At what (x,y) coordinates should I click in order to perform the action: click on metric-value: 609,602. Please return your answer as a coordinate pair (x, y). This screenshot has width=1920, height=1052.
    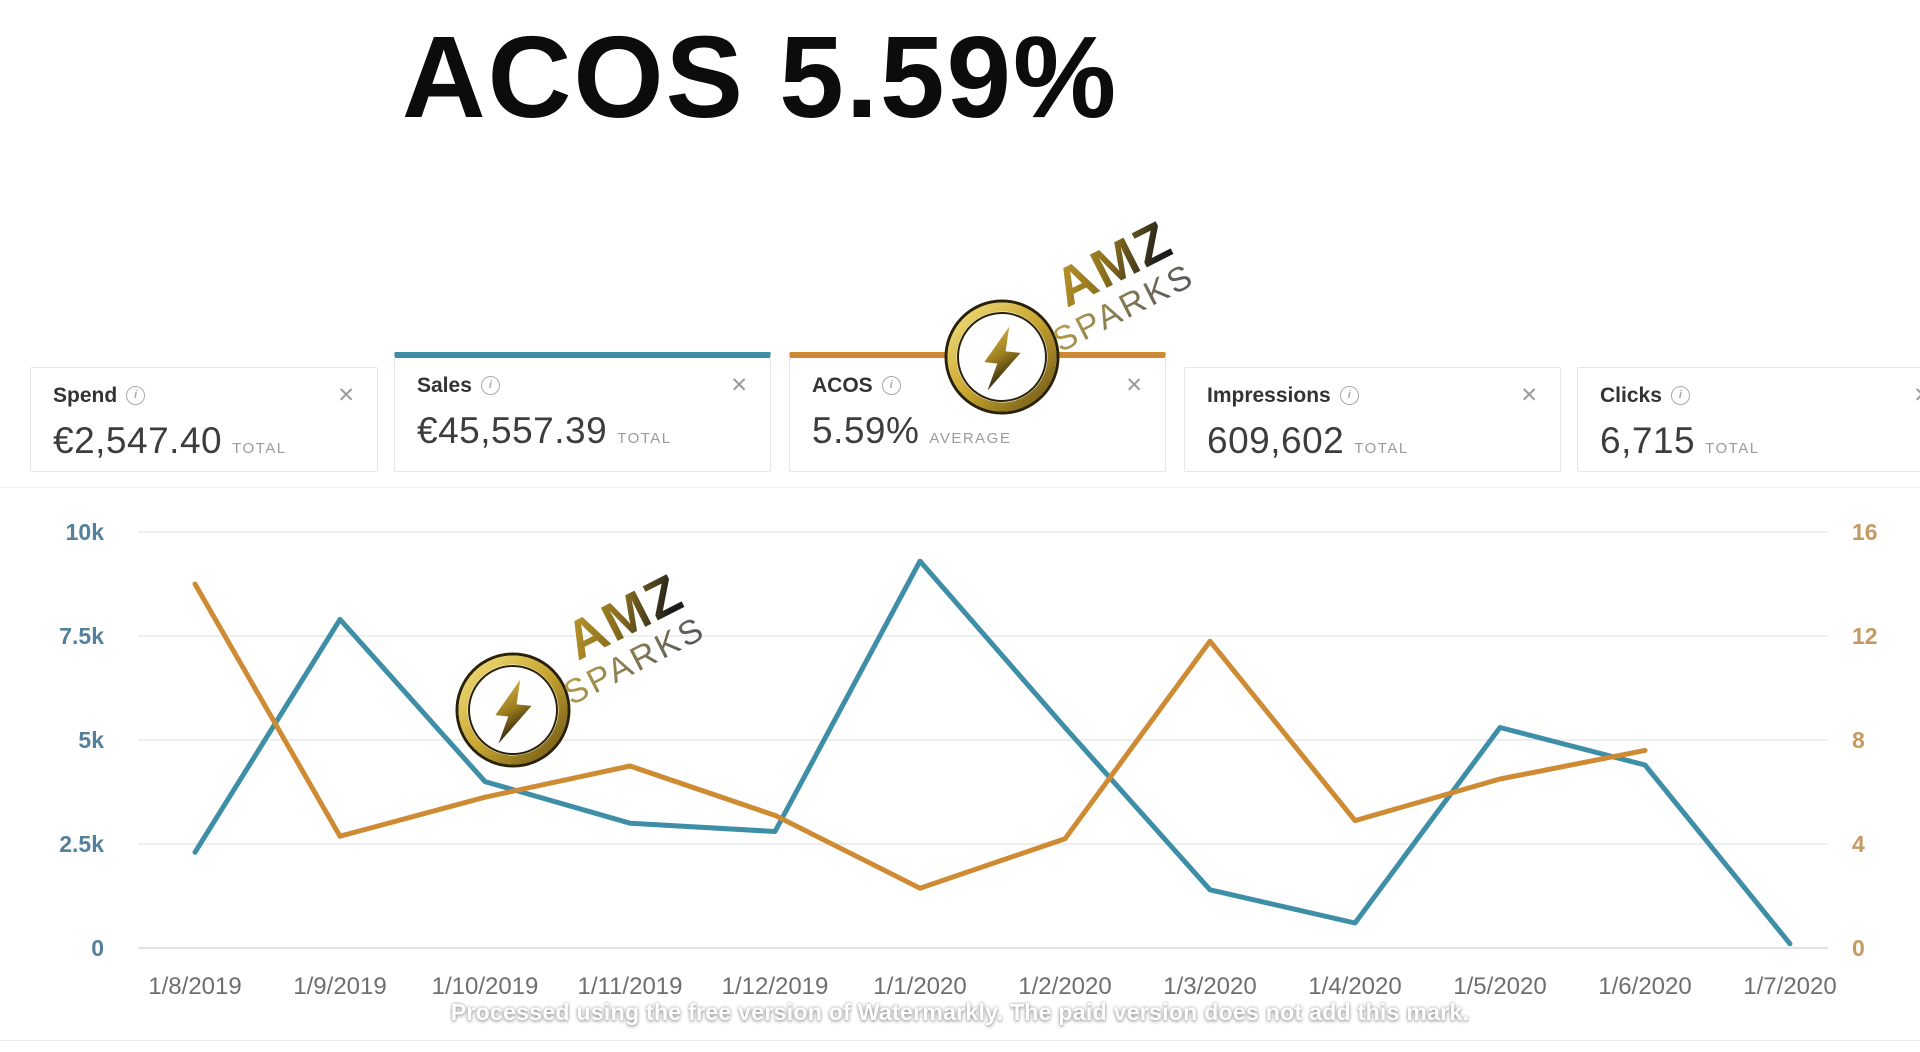
    Looking at the image, I should click on (1276, 440).